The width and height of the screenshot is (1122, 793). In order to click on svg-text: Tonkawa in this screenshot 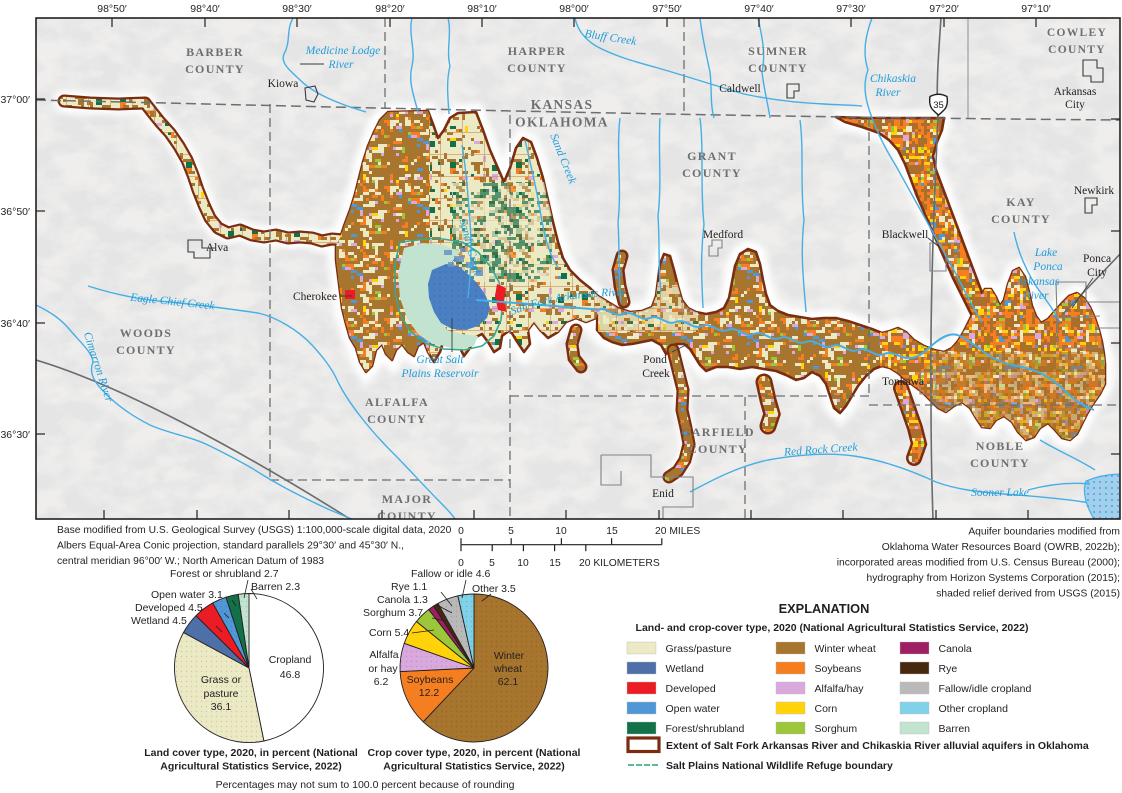, I will do `click(903, 382)`.